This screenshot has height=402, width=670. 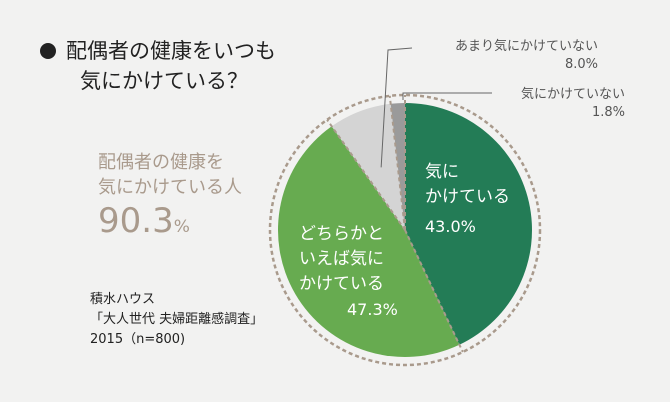 I want to click on bullet-icon, so click(x=48, y=51).